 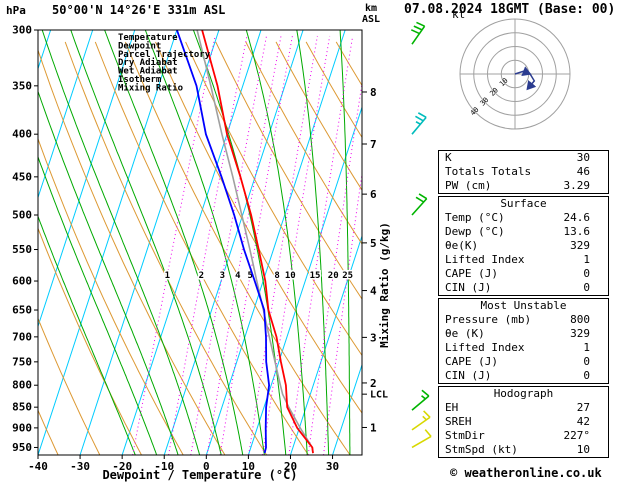 What do you see at coordinates (22, 134) in the screenshot?
I see `pressure-tick-label: 400` at bounding box center [22, 134].